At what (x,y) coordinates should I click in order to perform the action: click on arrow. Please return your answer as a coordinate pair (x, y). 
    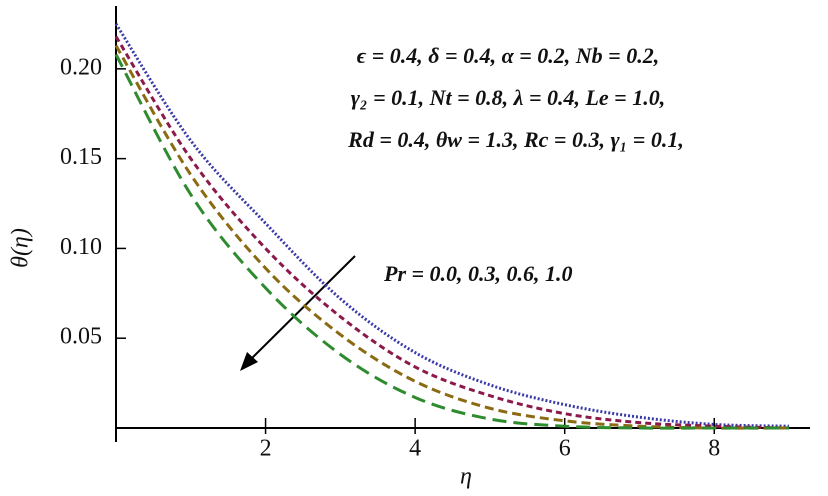
    Looking at the image, I should click on (301, 309).